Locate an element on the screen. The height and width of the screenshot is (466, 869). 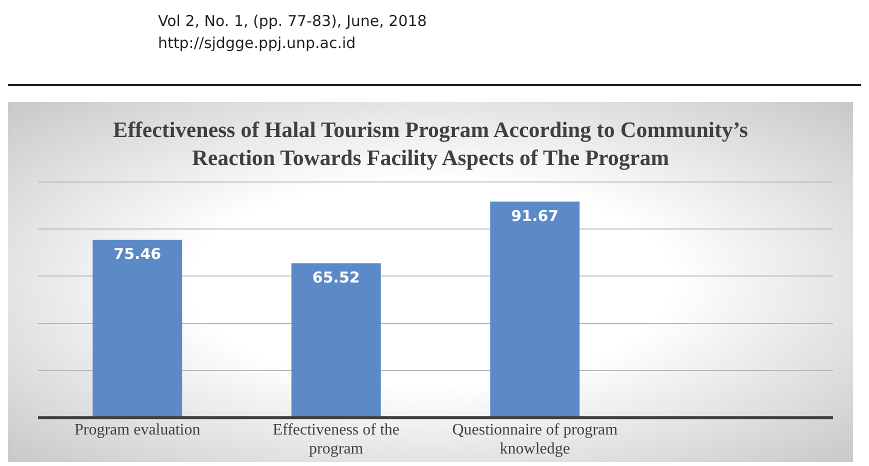
data-label: 75.46 is located at coordinates (138, 254).